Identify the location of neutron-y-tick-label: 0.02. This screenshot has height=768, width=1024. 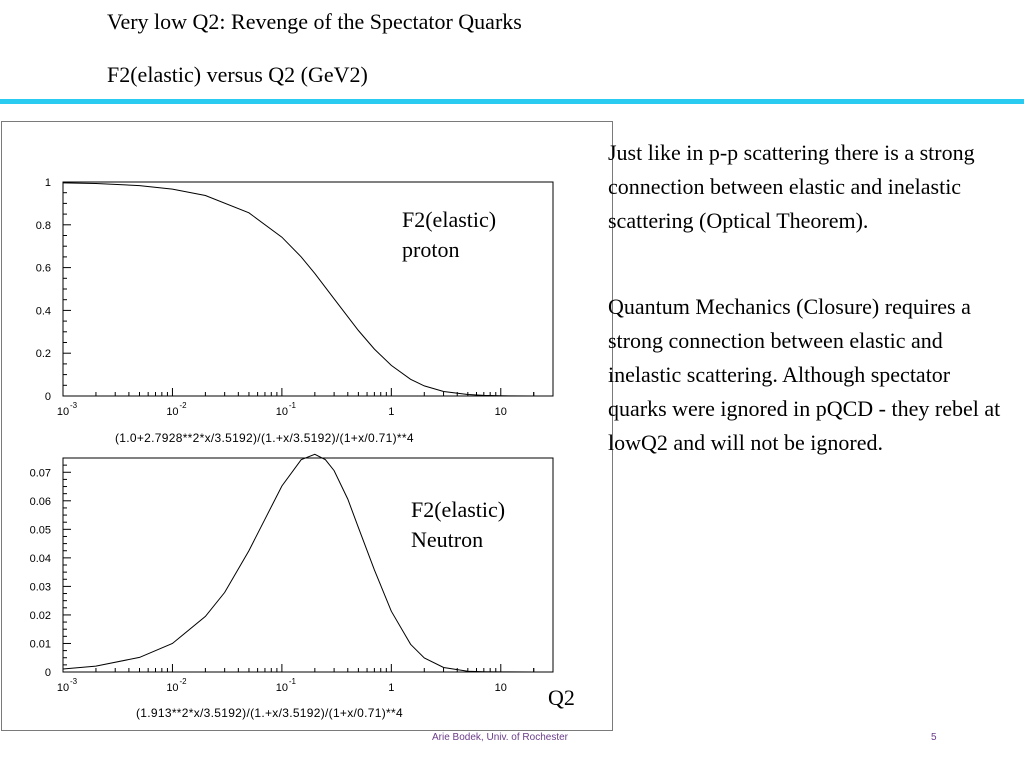
(40, 616).